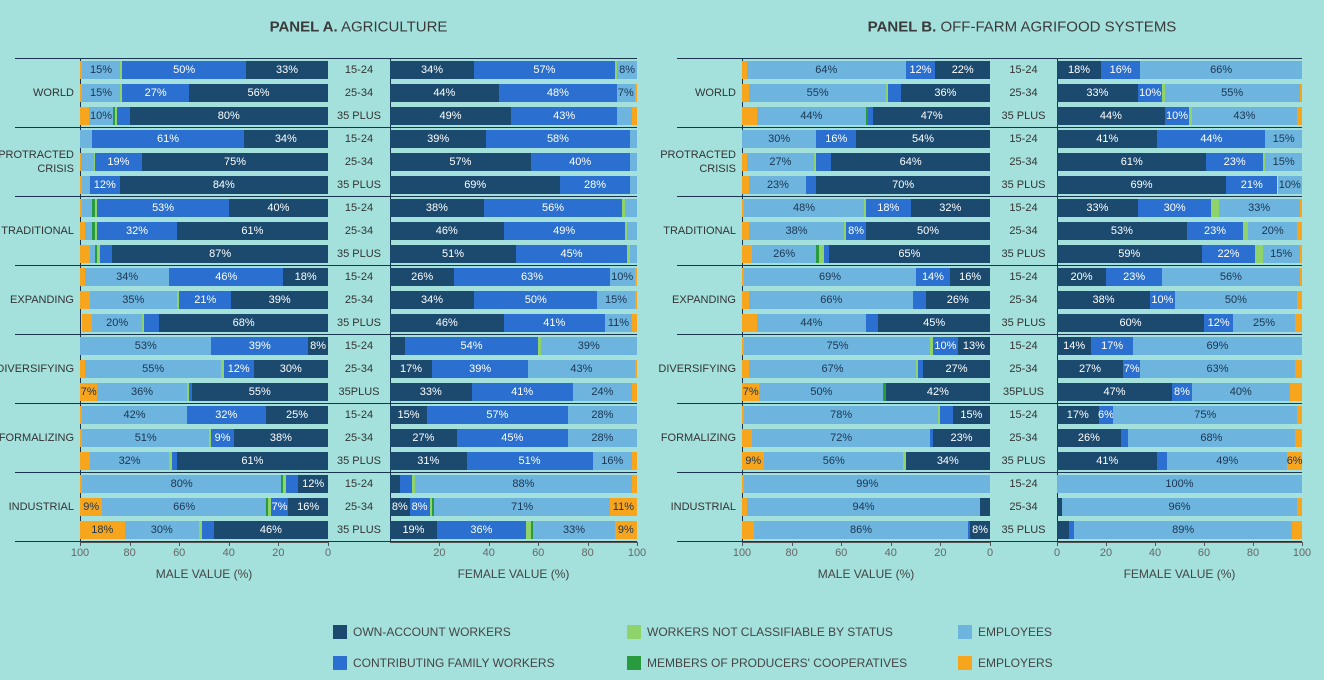 This screenshot has width=1324, height=680. What do you see at coordinates (1211, 437) in the screenshot?
I see `value-label: 68%` at bounding box center [1211, 437].